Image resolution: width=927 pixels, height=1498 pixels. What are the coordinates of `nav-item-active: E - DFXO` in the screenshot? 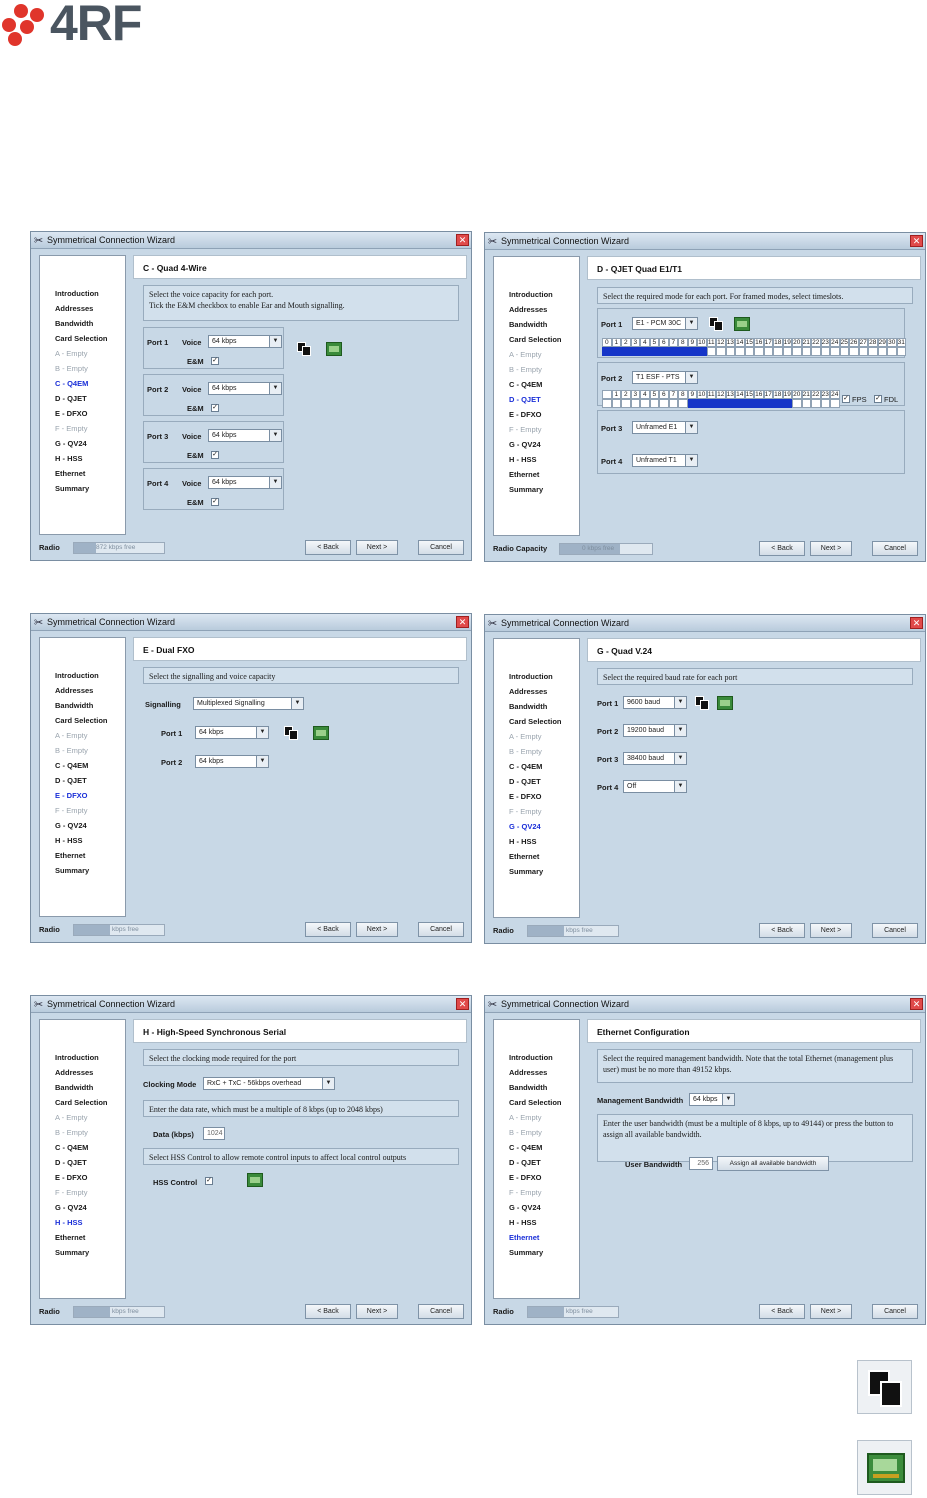 It's located at (71, 795).